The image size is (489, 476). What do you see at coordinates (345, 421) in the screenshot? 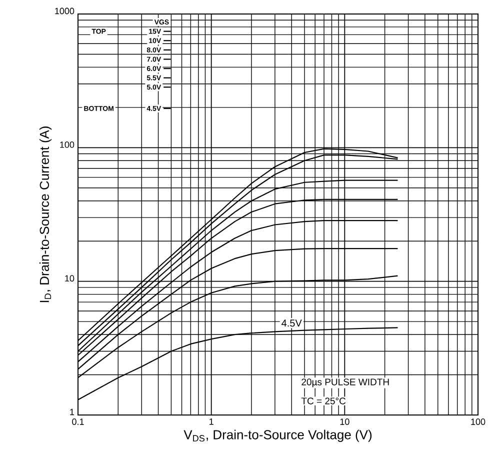
I see `x-tick-label: 10` at bounding box center [345, 421].